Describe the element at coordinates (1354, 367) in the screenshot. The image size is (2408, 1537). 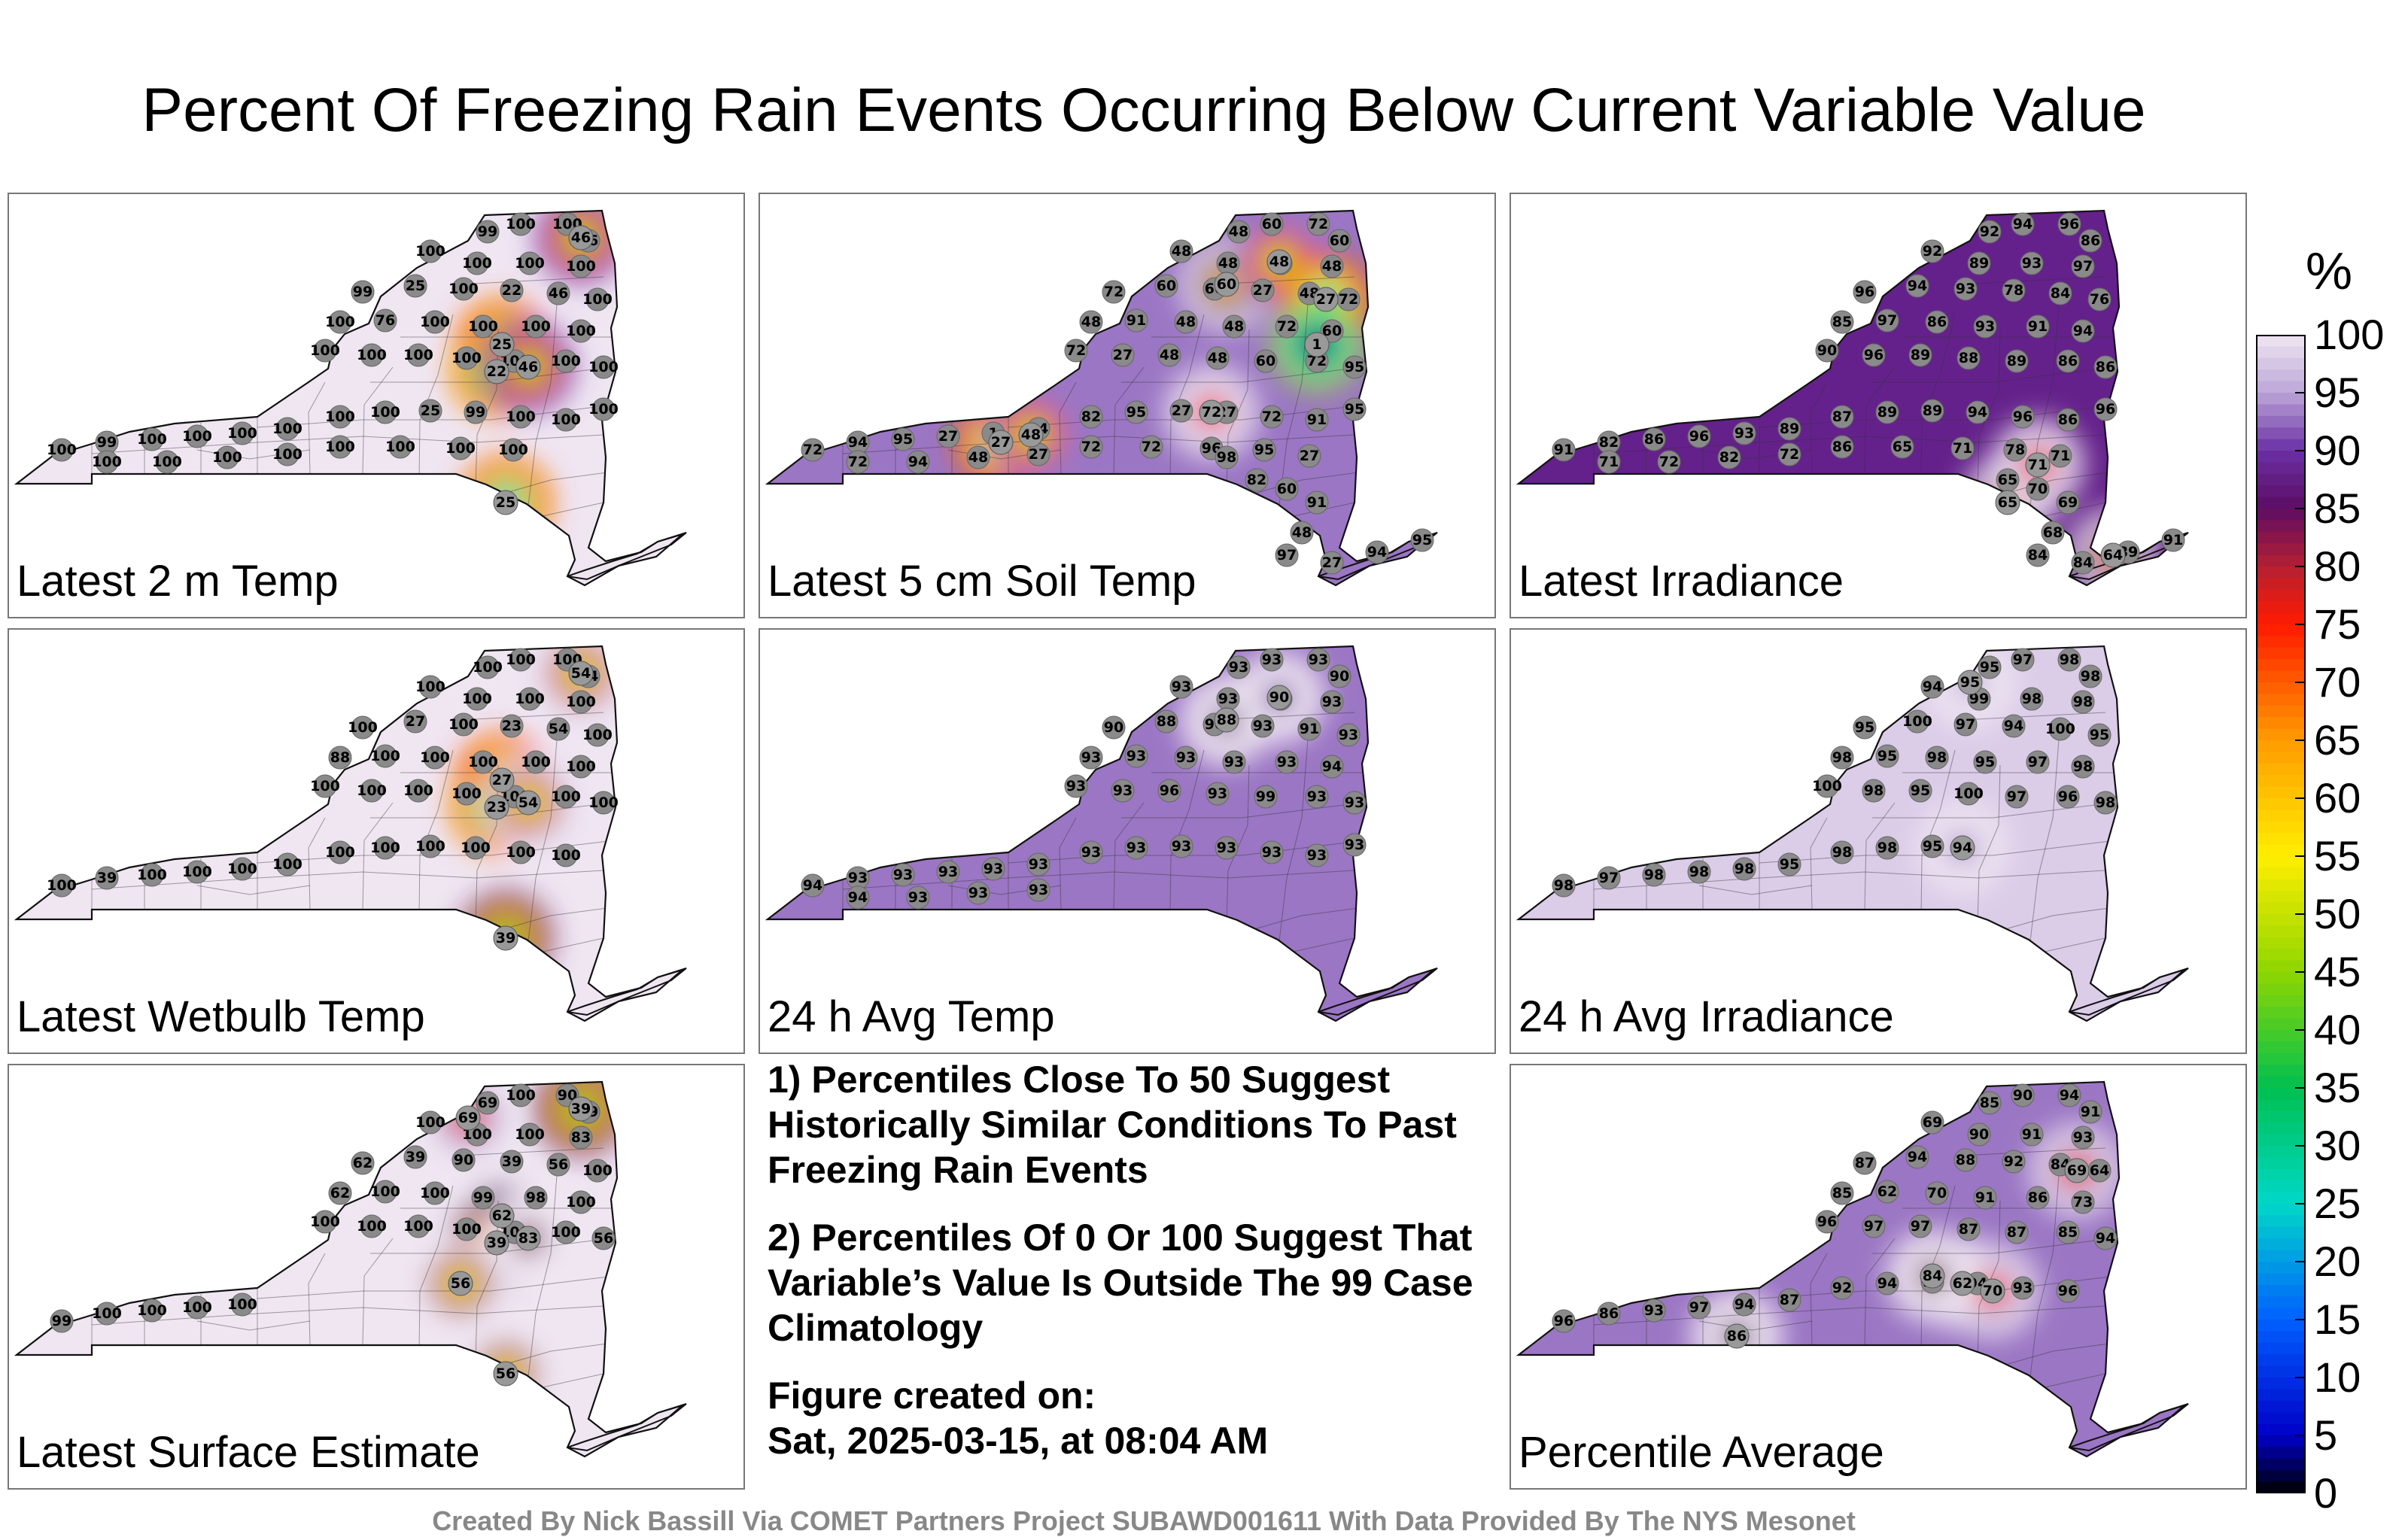
I see `station-marker: 95` at that location.